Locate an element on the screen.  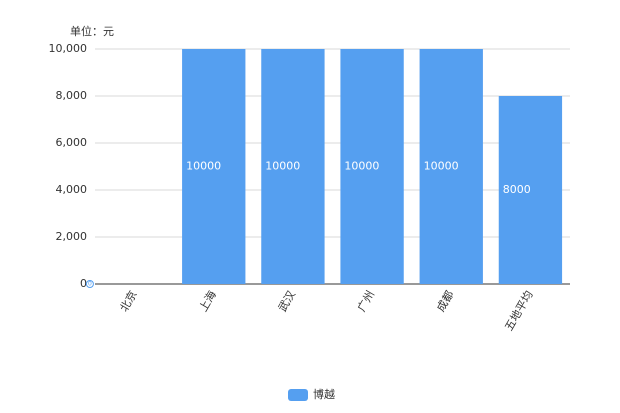
y-tick-label: 2,000 is located at coordinates (72, 236).